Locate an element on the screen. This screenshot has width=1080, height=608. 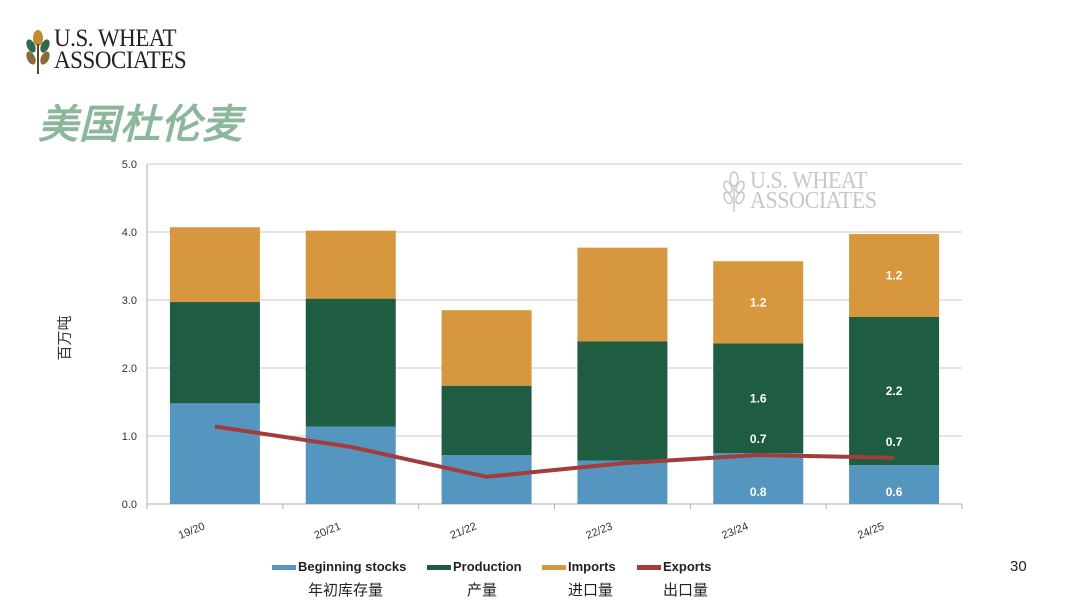
data-label-exports-24-25: 0.7 is located at coordinates (894, 442).